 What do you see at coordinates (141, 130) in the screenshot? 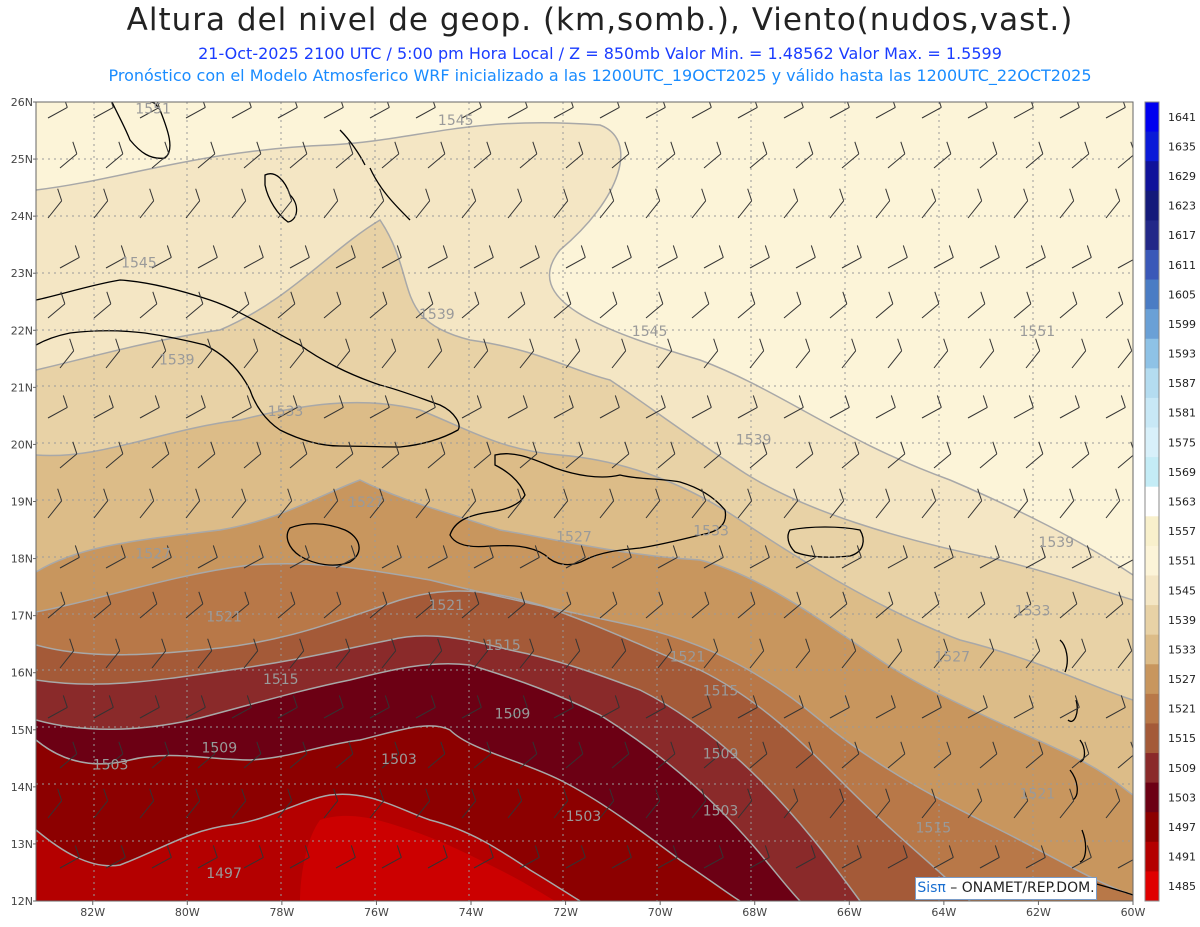
I see `coast-florida` at bounding box center [141, 130].